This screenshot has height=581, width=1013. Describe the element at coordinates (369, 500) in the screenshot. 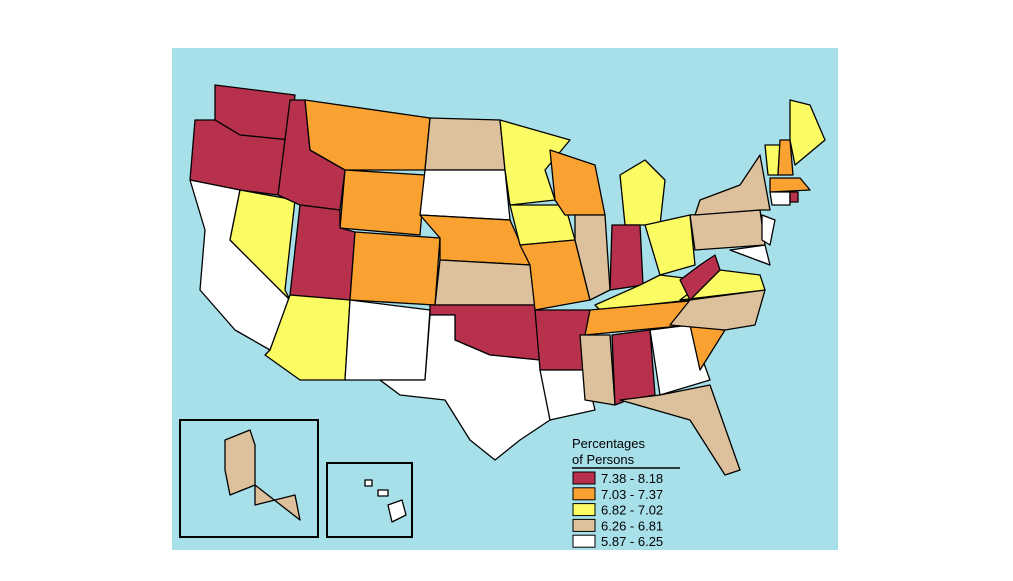

I see `hawaii-inset` at that location.